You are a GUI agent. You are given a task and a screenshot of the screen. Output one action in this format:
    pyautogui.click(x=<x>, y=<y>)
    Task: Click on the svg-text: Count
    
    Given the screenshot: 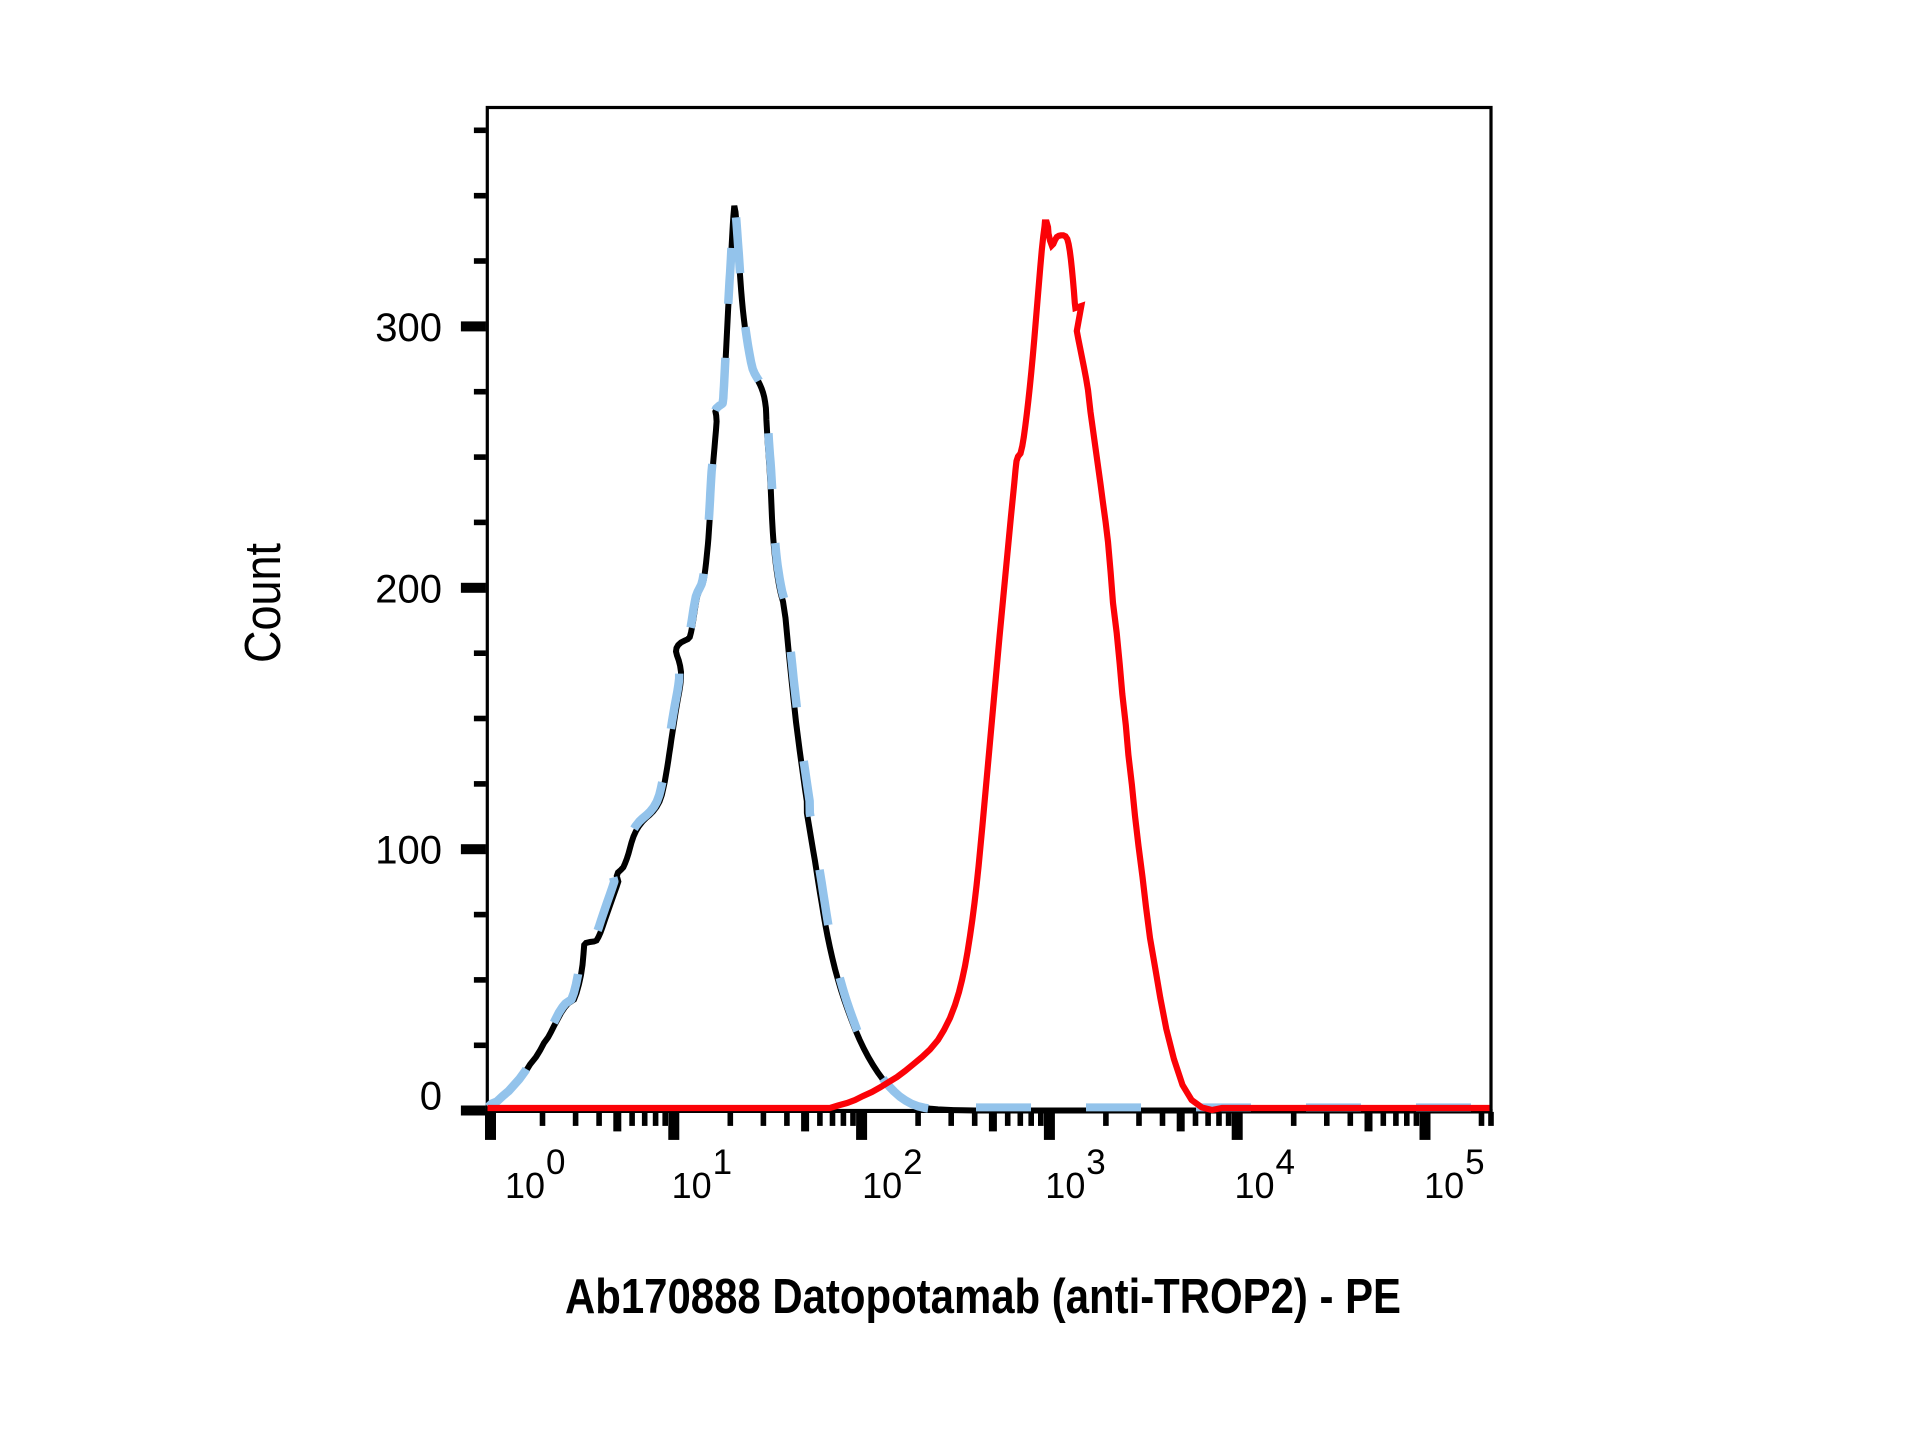 What is the action you would take?
    pyautogui.click(x=262, y=603)
    